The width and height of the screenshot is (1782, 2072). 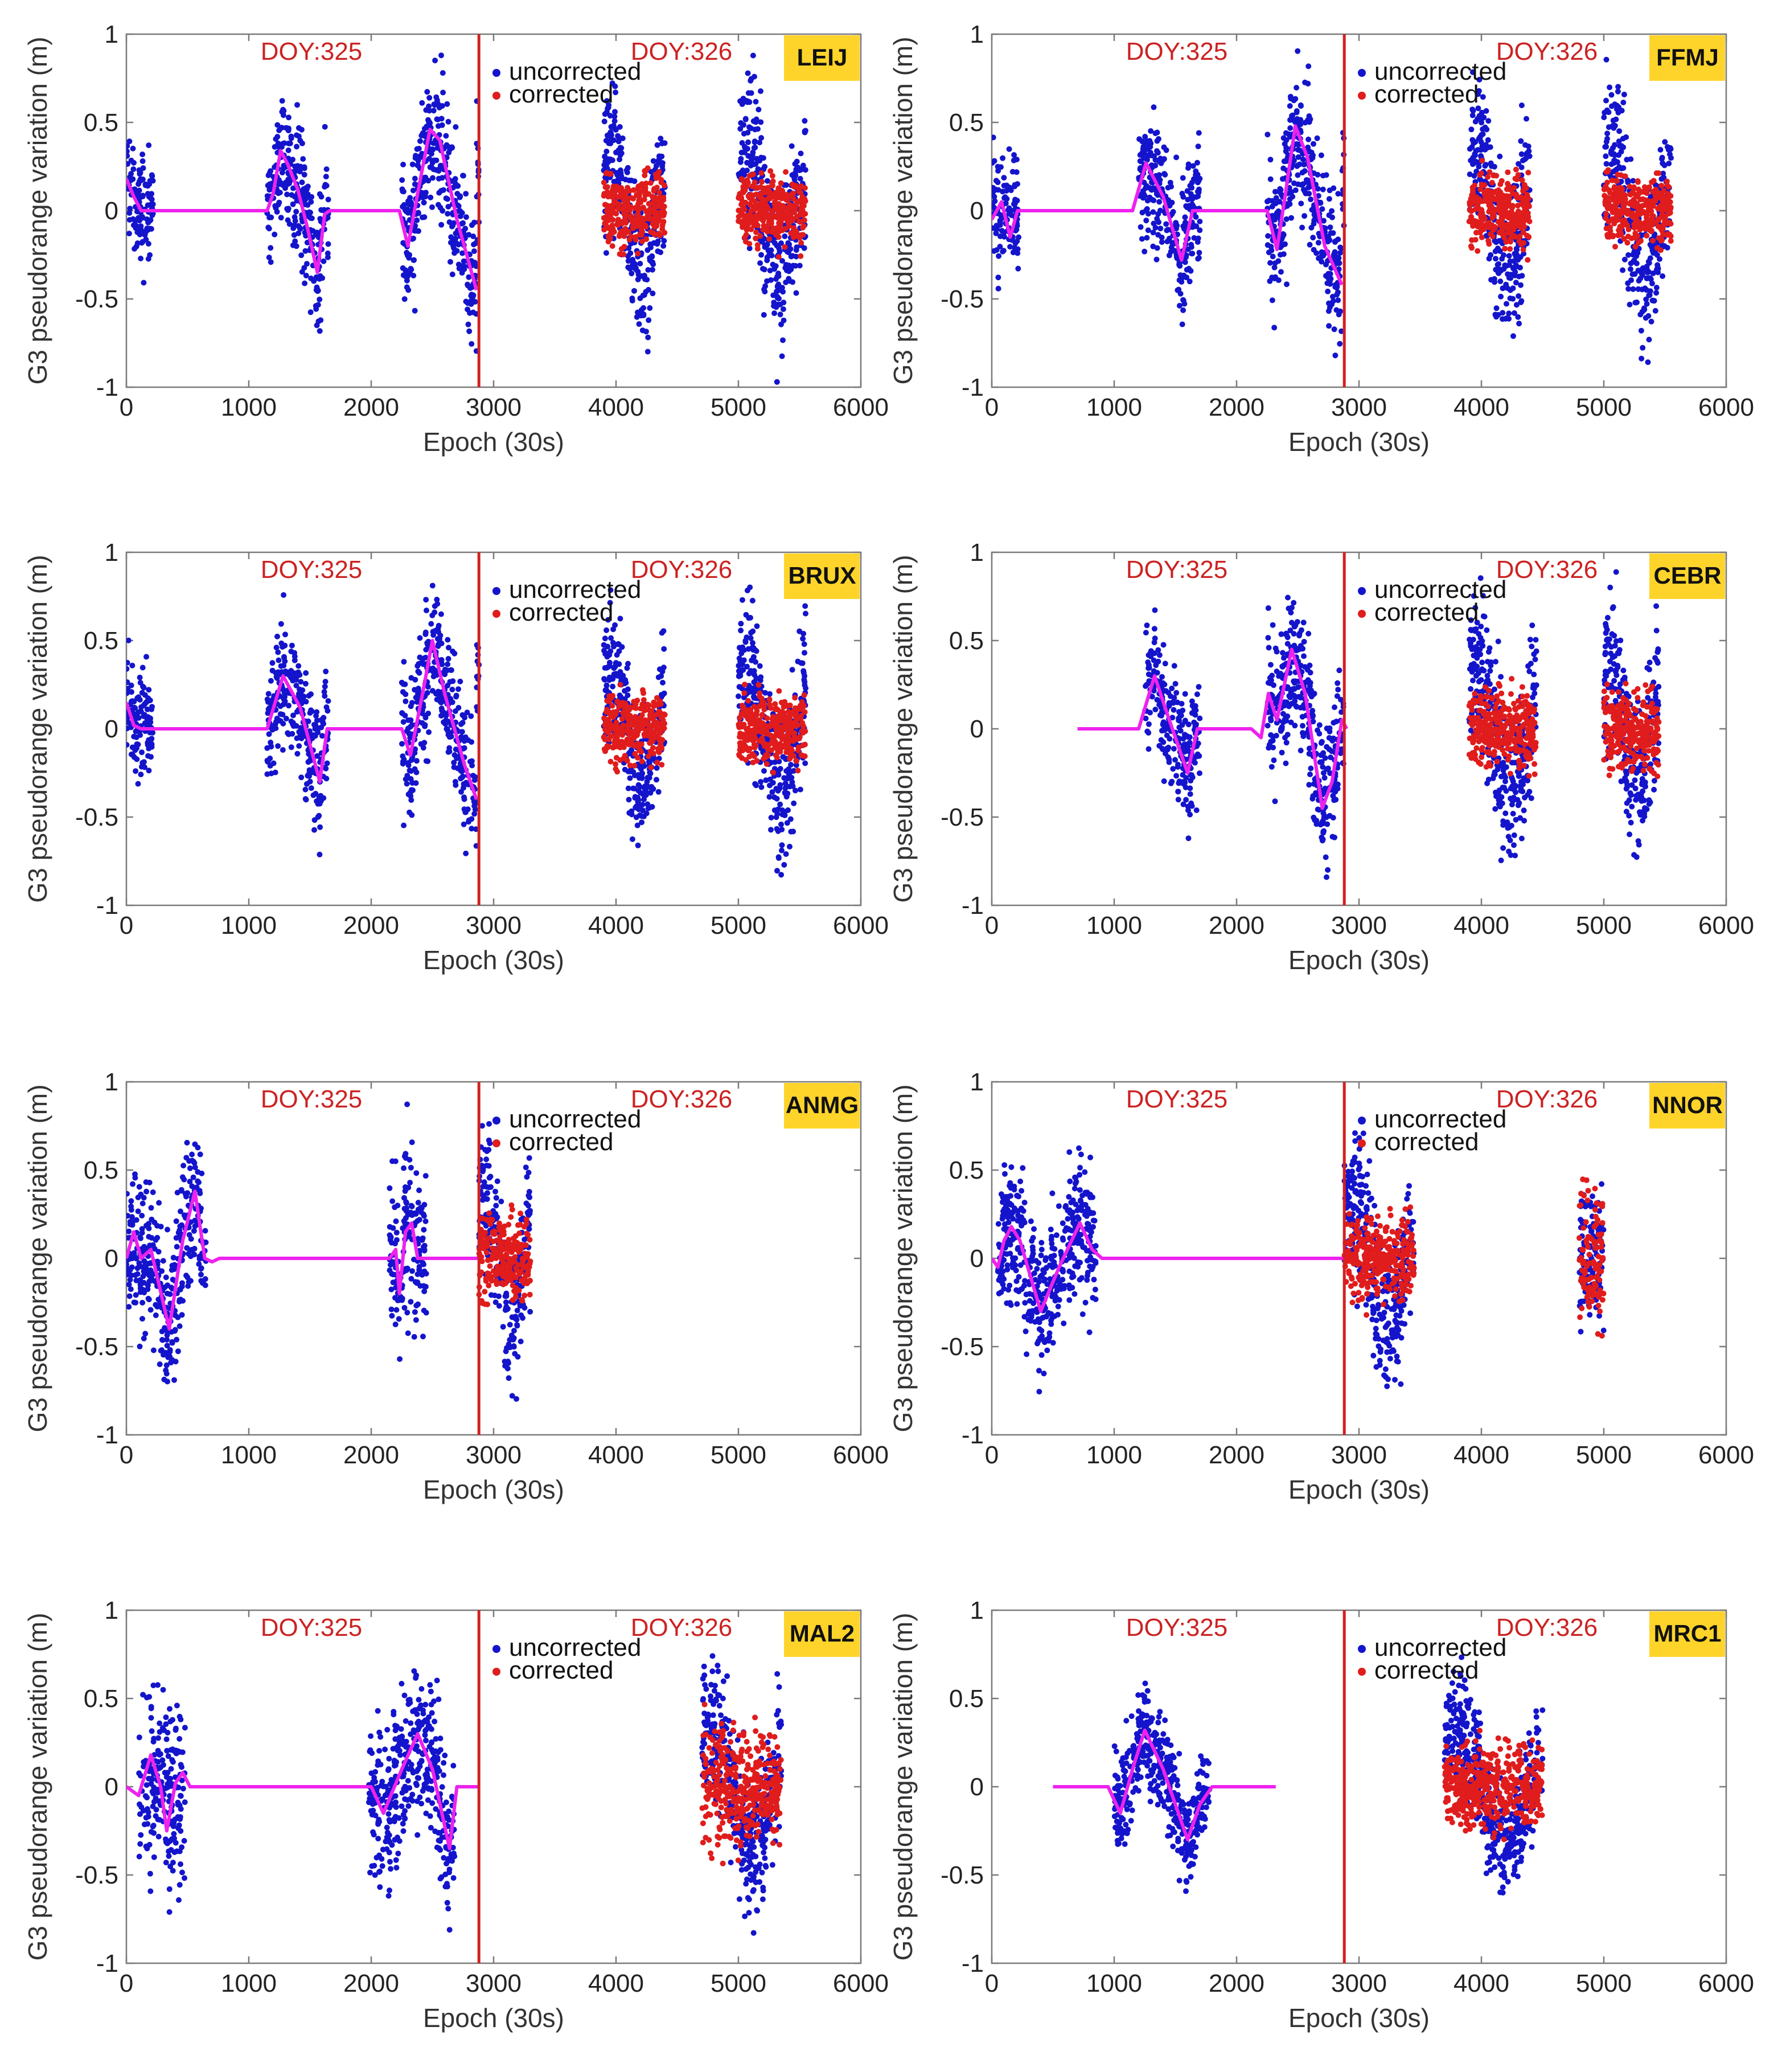 I want to click on y-tick-label: 0.5, so click(x=101, y=123).